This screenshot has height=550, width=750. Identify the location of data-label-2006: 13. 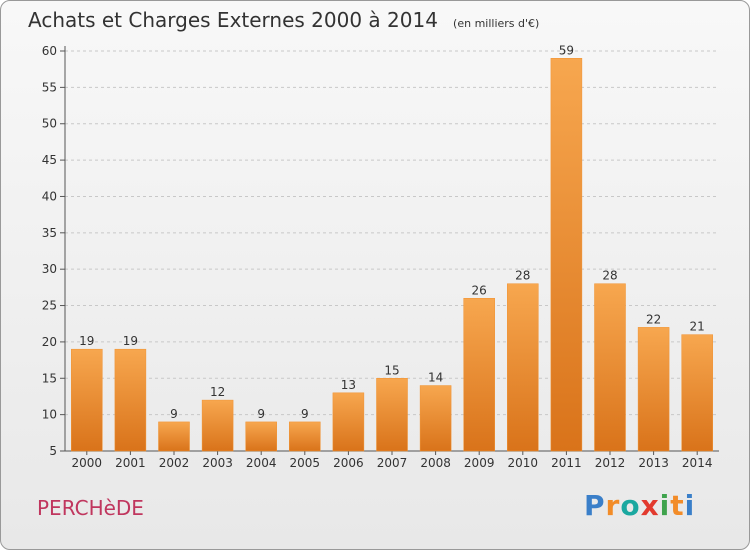
(348, 385).